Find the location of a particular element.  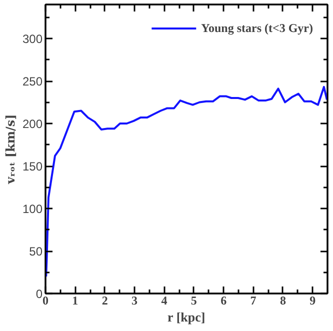

x-tick-label: 6 is located at coordinates (223, 301).